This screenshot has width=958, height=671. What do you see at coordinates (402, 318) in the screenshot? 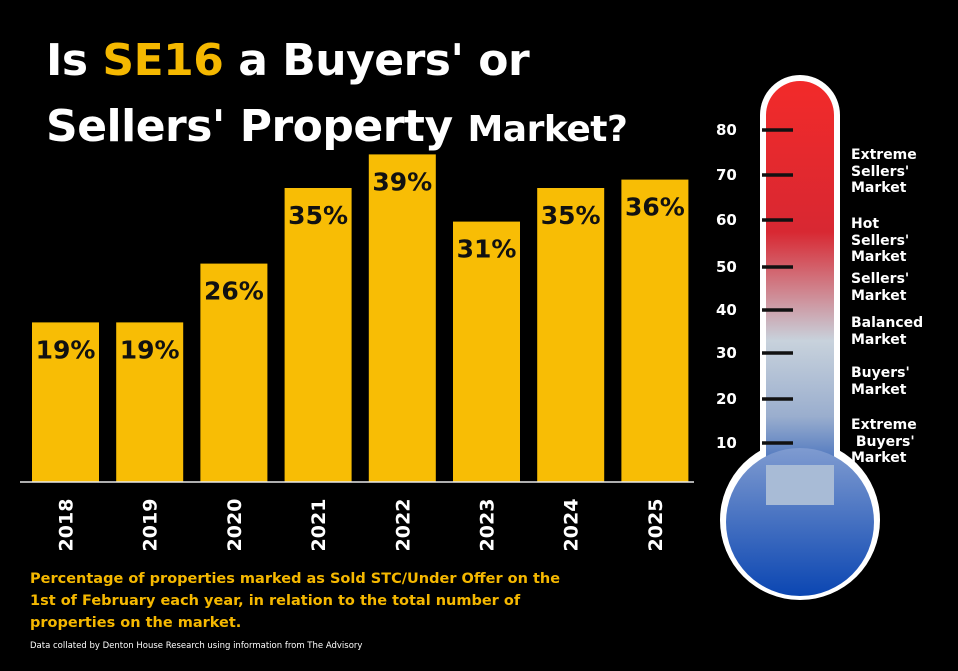
I see `bar-2022` at bounding box center [402, 318].